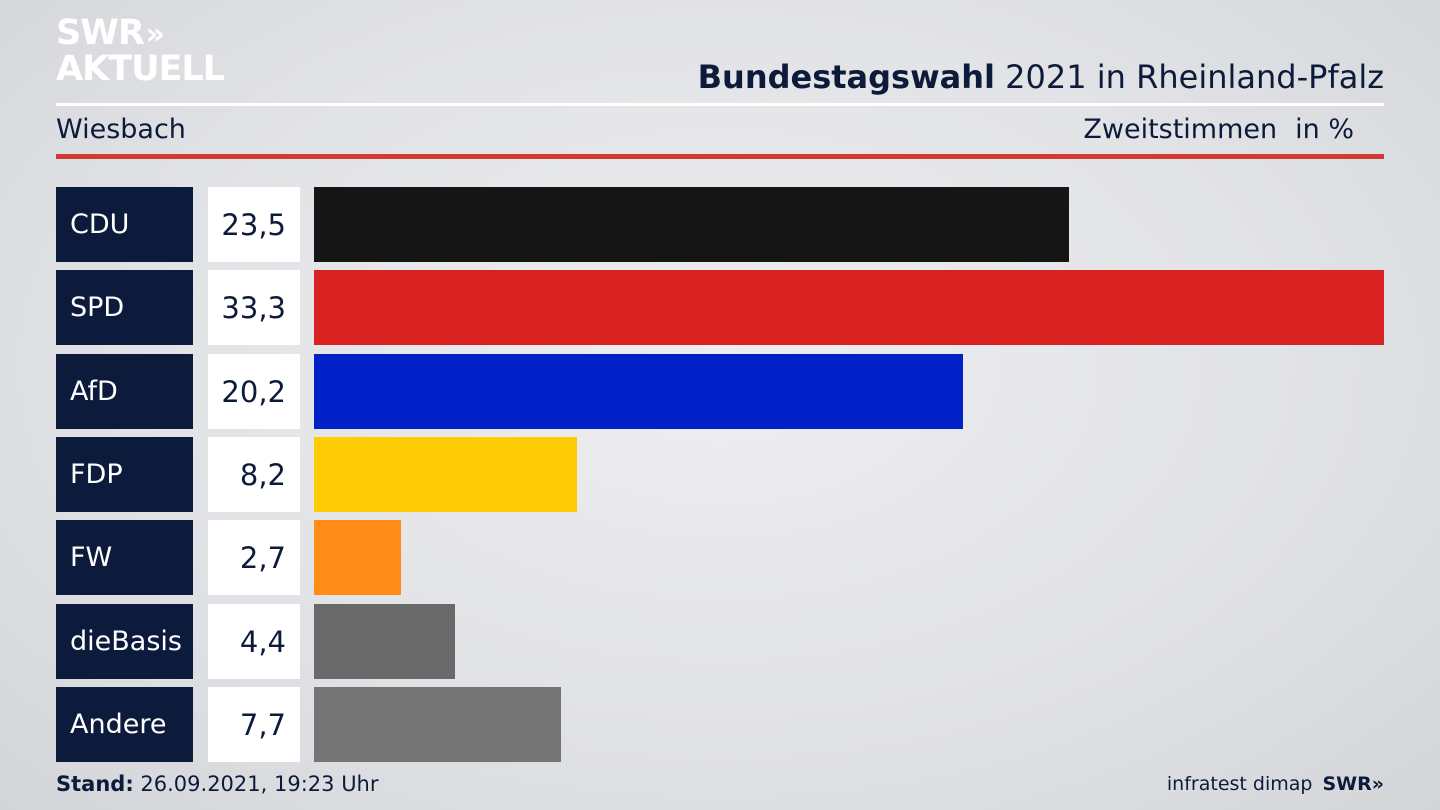 Image resolution: width=1440 pixels, height=810 pixels. Describe the element at coordinates (254, 474) in the screenshot. I see `value-label: 8,2` at that location.